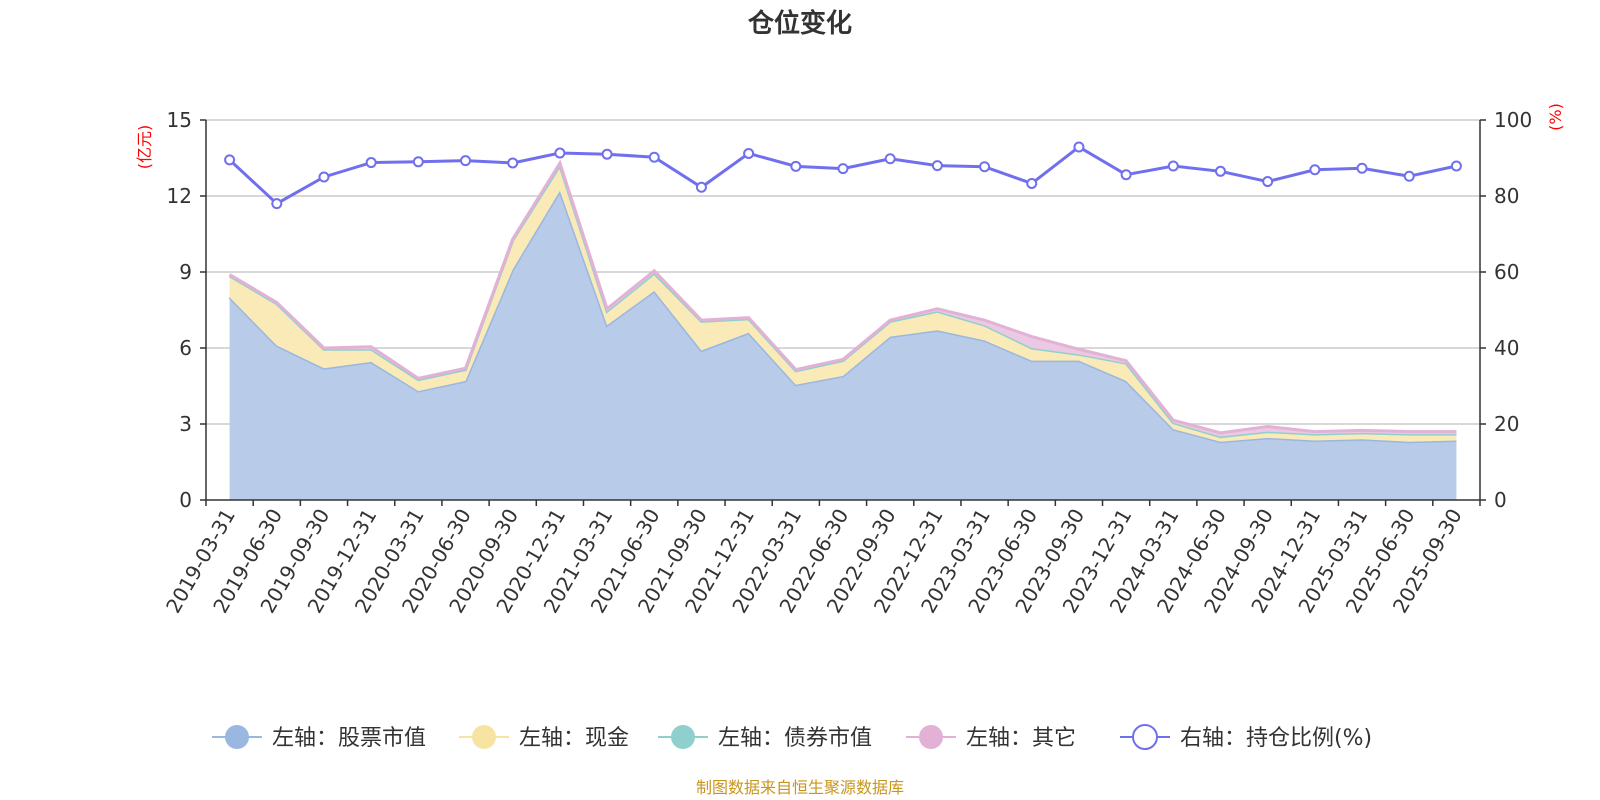  I want to click on right-tick-label: 40, so click(1506, 348).